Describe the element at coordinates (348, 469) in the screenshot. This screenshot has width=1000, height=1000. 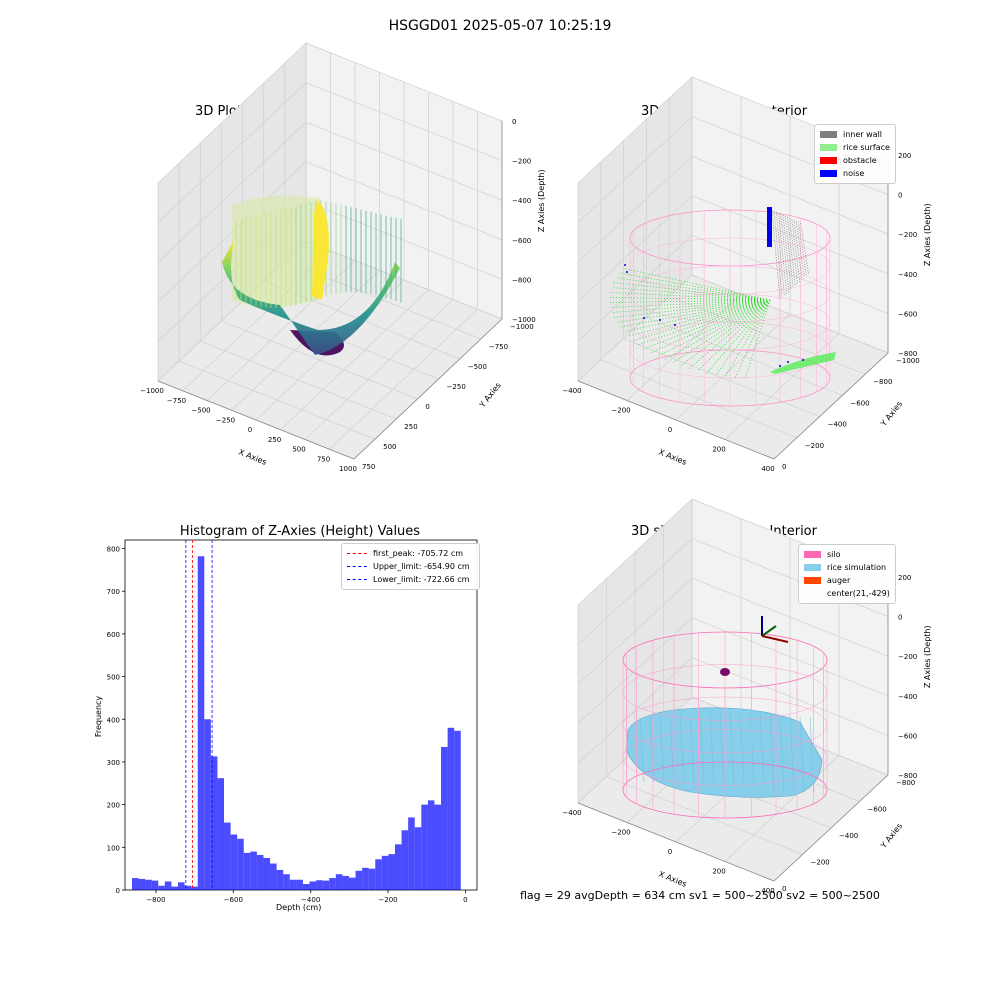
I see `plot1-x-tick-label: 1000` at that location.